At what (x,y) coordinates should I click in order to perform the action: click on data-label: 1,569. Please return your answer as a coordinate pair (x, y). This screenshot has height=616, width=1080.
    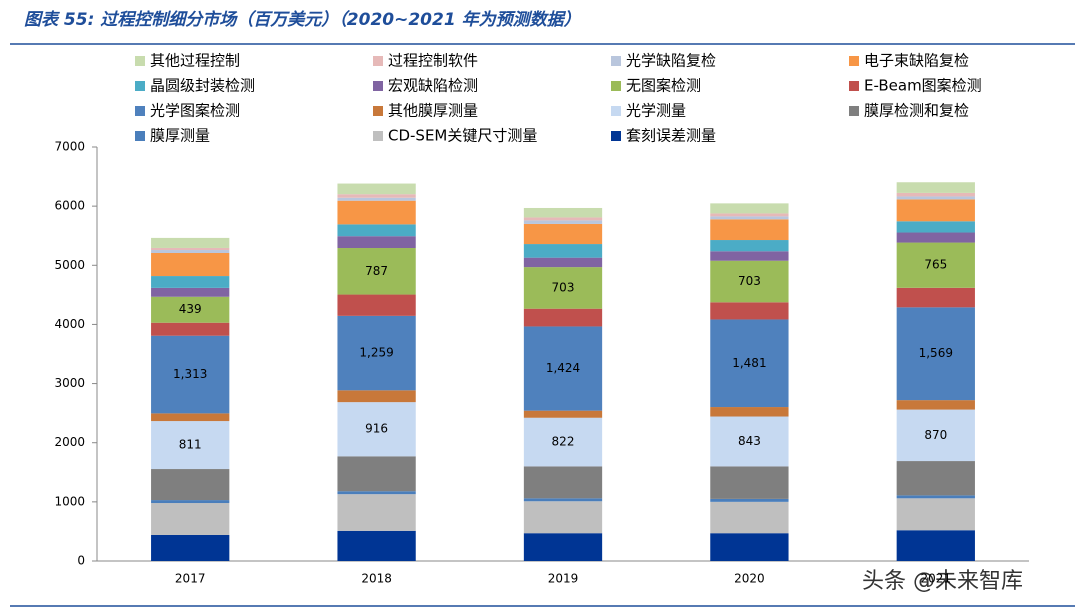
    Looking at the image, I should click on (936, 353).